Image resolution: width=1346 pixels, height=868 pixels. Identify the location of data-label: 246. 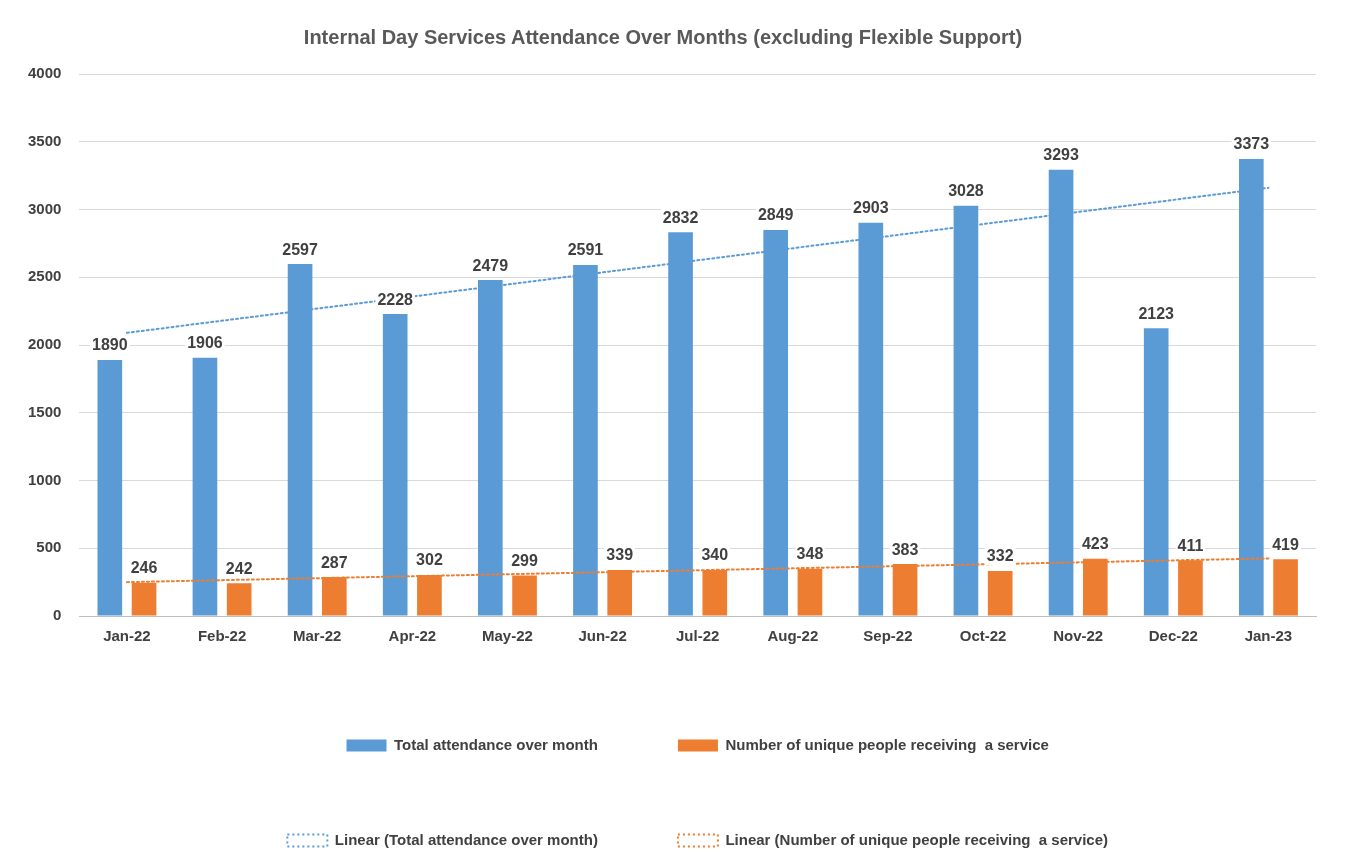
(144, 568).